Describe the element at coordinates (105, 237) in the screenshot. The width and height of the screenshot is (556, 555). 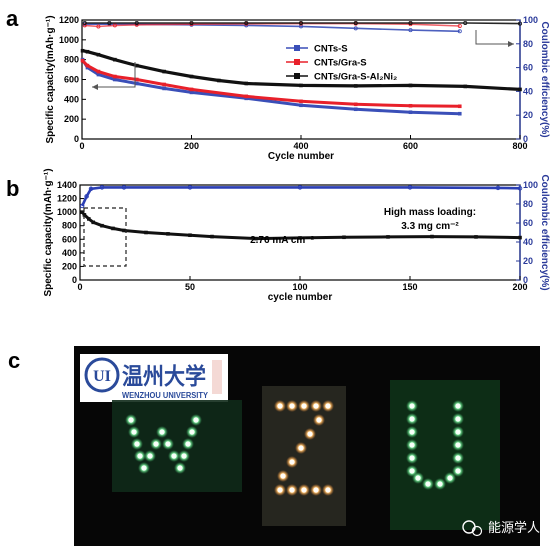
I see `zoom-box` at that location.